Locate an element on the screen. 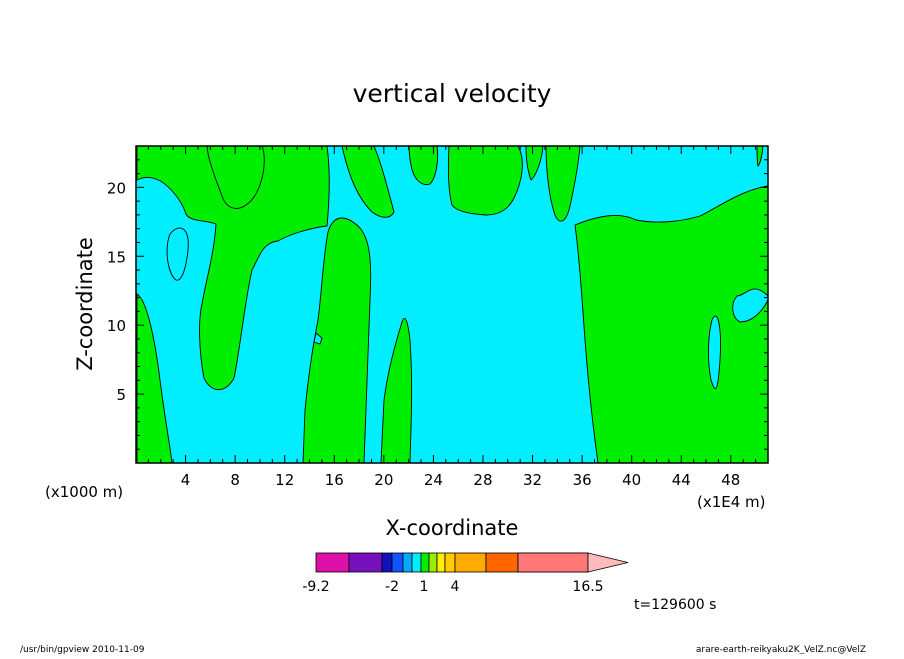 The width and height of the screenshot is (904, 659). y-tick-label: 20 is located at coordinates (116, 188).